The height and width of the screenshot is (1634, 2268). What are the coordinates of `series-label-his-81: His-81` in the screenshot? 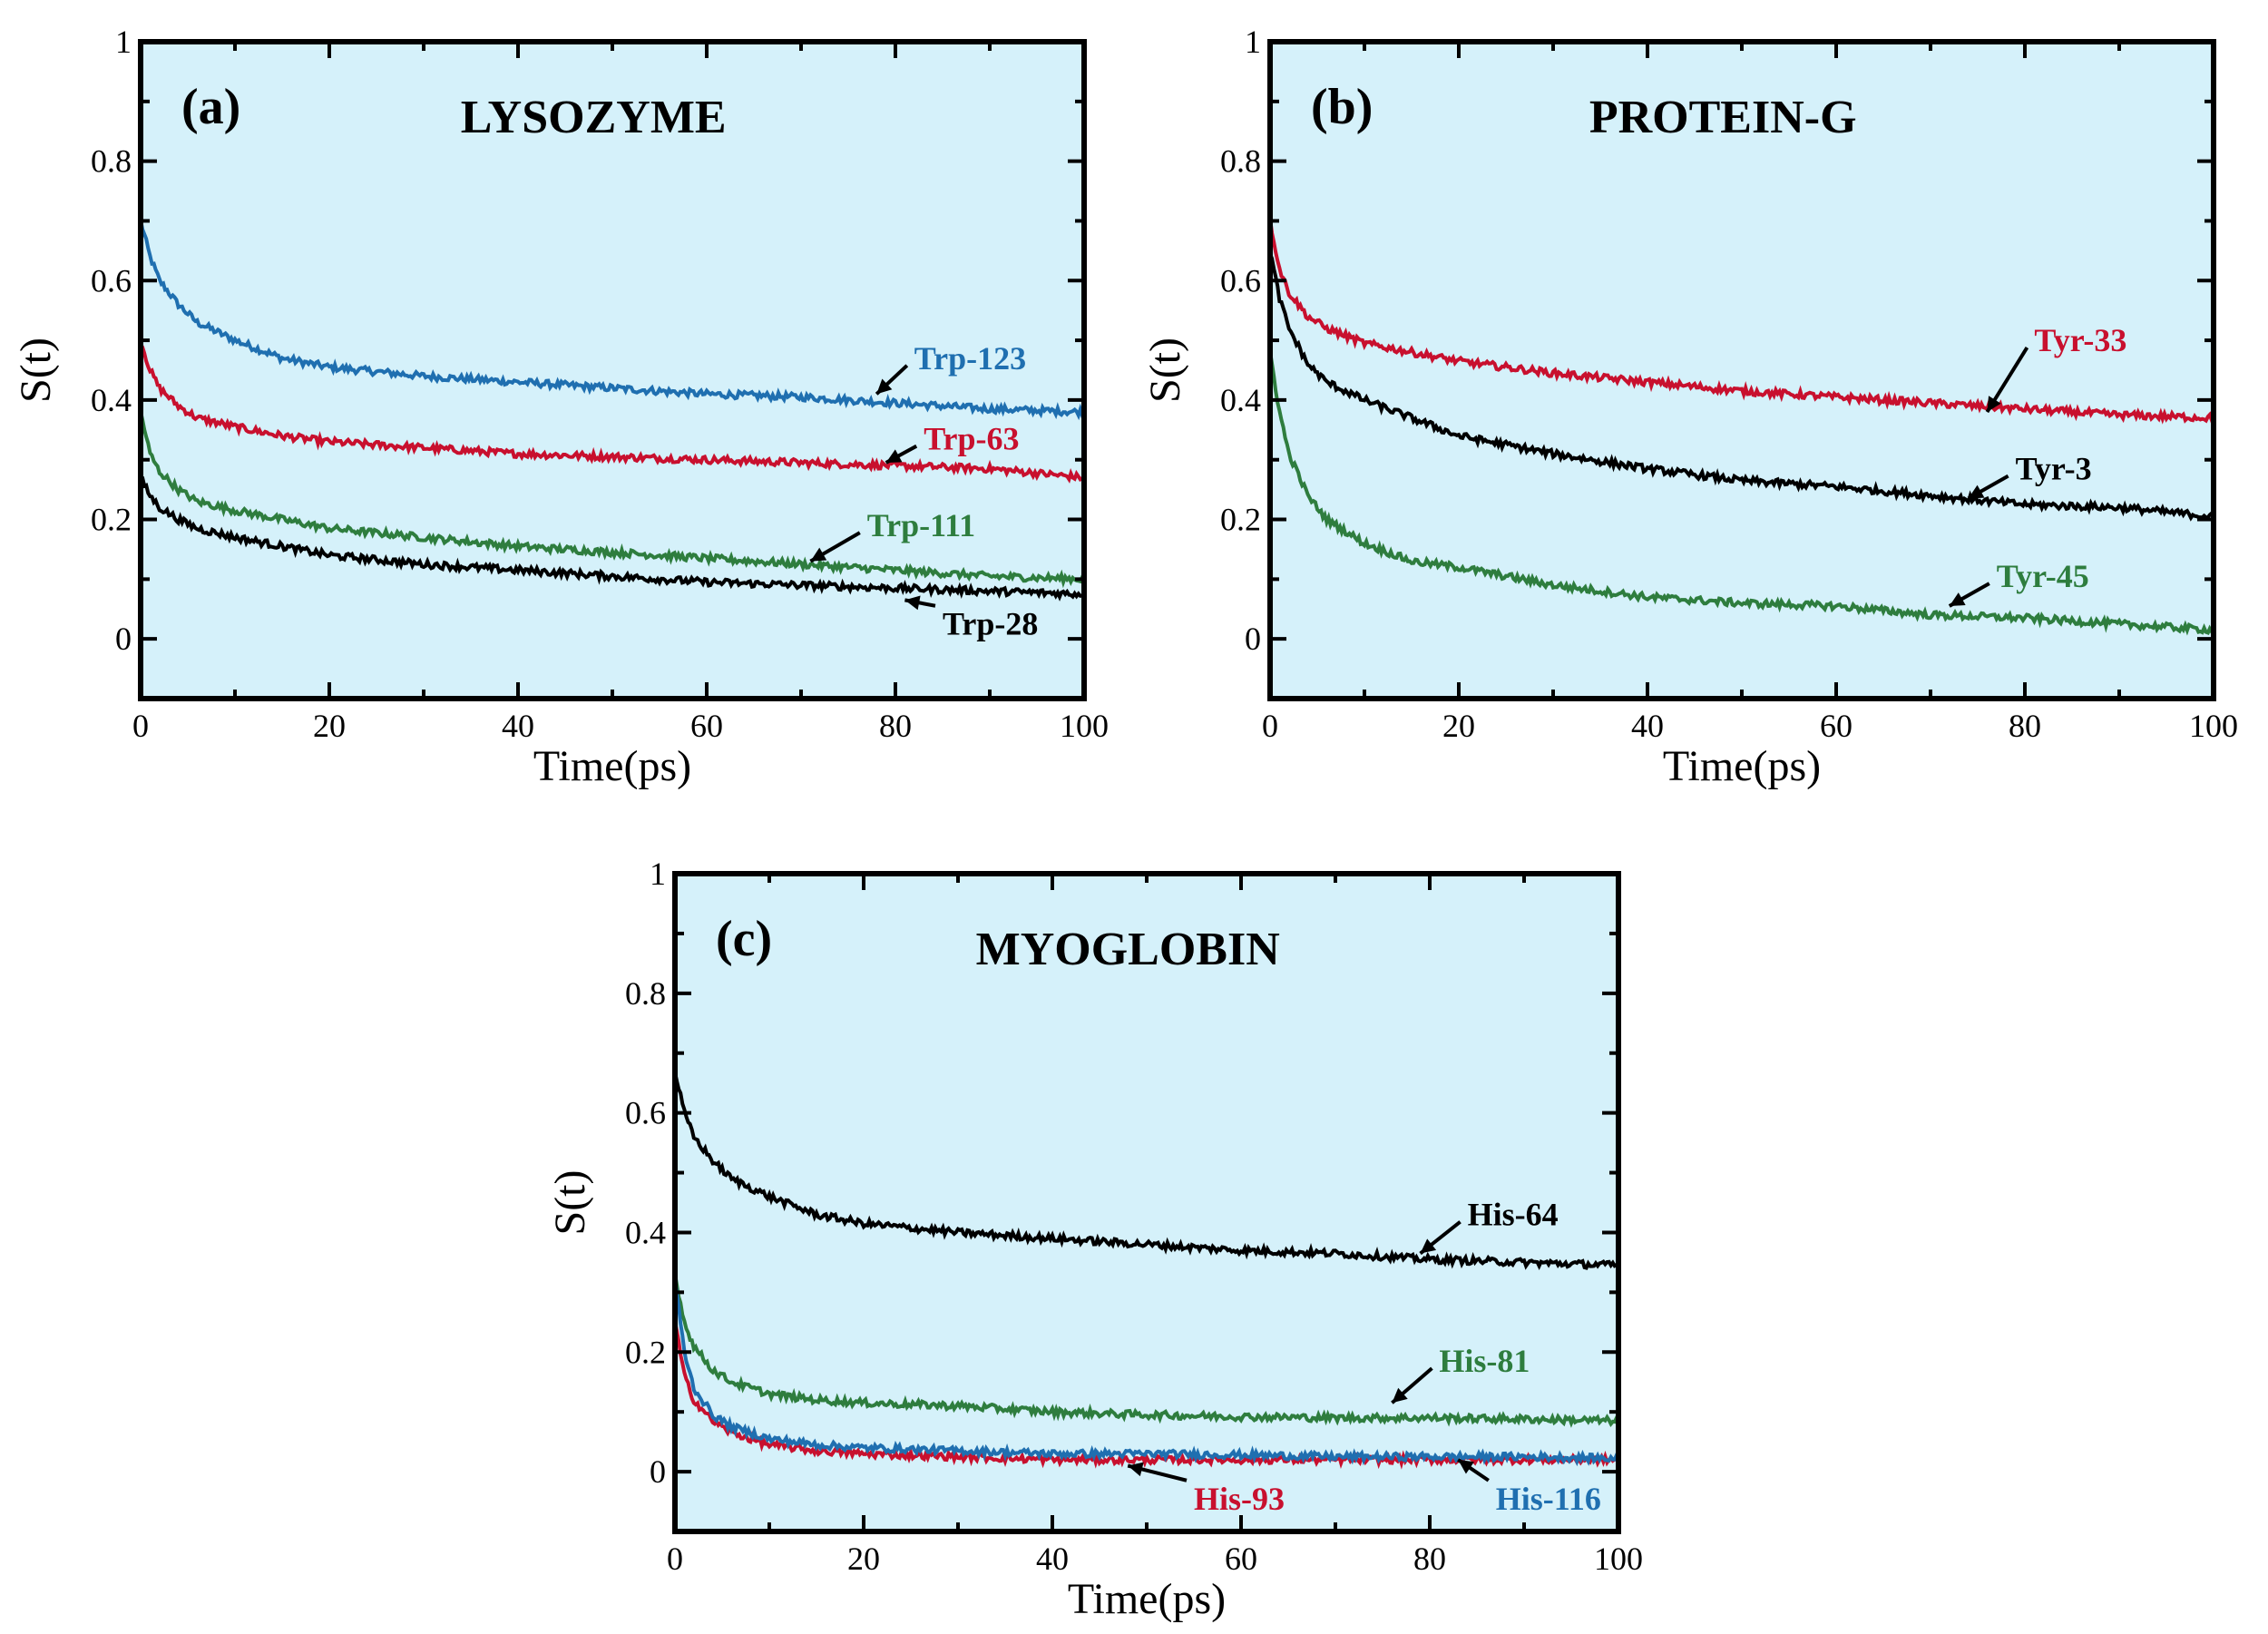 It's located at (1485, 1361).